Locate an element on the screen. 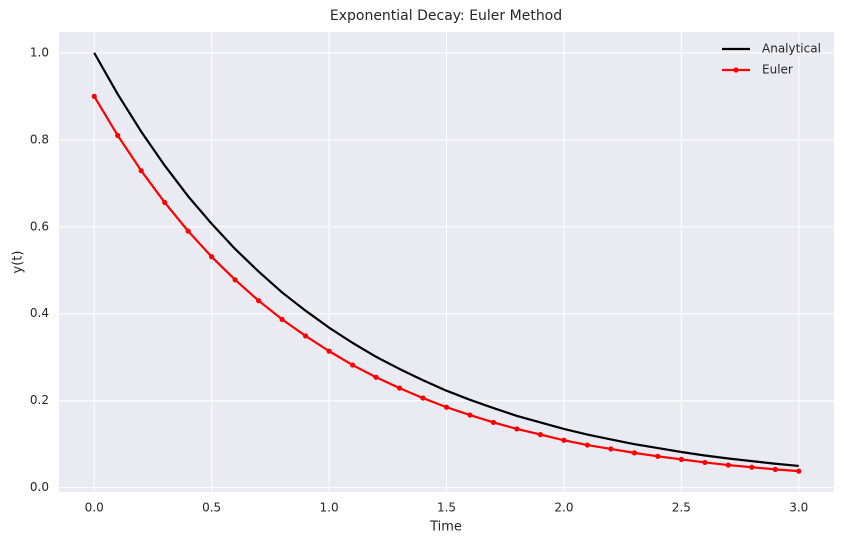 This screenshot has height=545, width=843. x-tick-label: 2.5 is located at coordinates (681, 508).